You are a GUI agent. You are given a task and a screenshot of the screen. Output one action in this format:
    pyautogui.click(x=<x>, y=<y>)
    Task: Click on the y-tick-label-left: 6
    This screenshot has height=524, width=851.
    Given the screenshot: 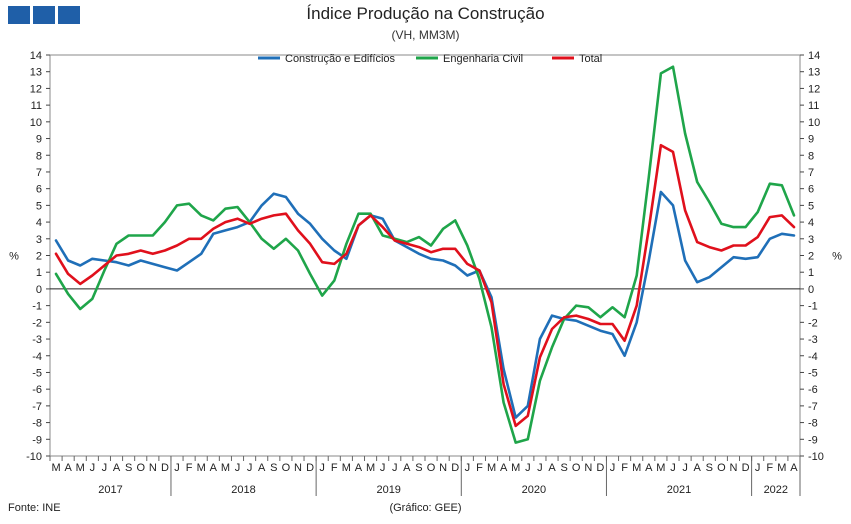 What is the action you would take?
    pyautogui.click(x=39, y=190)
    